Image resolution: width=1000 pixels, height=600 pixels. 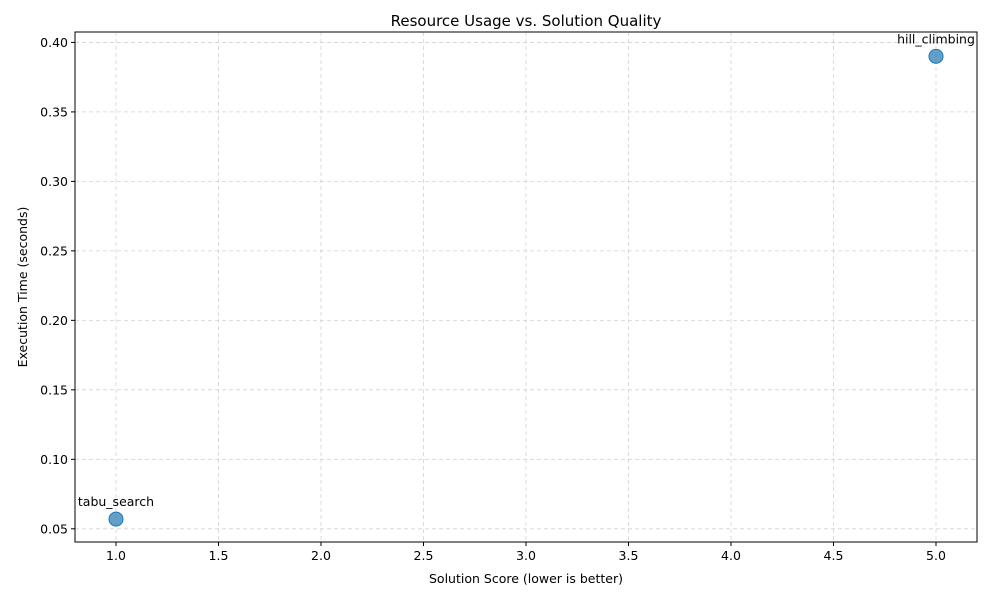 I want to click on x-tick-label: 3.0, so click(x=526, y=555).